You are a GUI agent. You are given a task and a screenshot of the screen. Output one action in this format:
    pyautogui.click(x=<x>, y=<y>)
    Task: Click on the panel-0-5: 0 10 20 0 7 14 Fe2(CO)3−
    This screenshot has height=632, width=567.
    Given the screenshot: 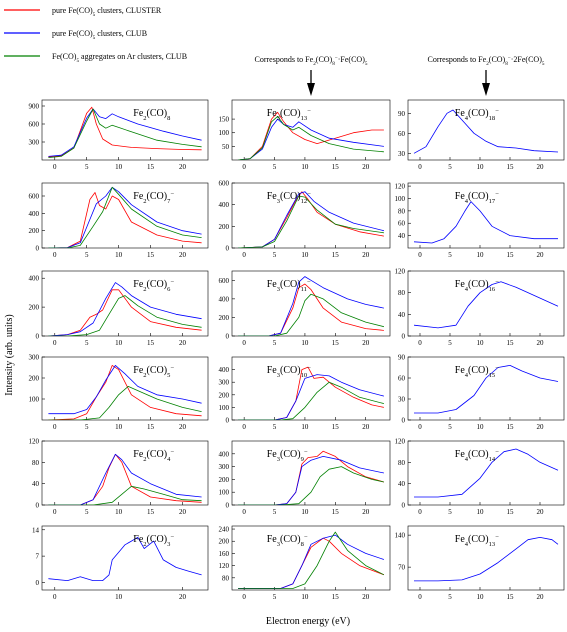 What is the action you would take?
    pyautogui.click(x=120, y=563)
    